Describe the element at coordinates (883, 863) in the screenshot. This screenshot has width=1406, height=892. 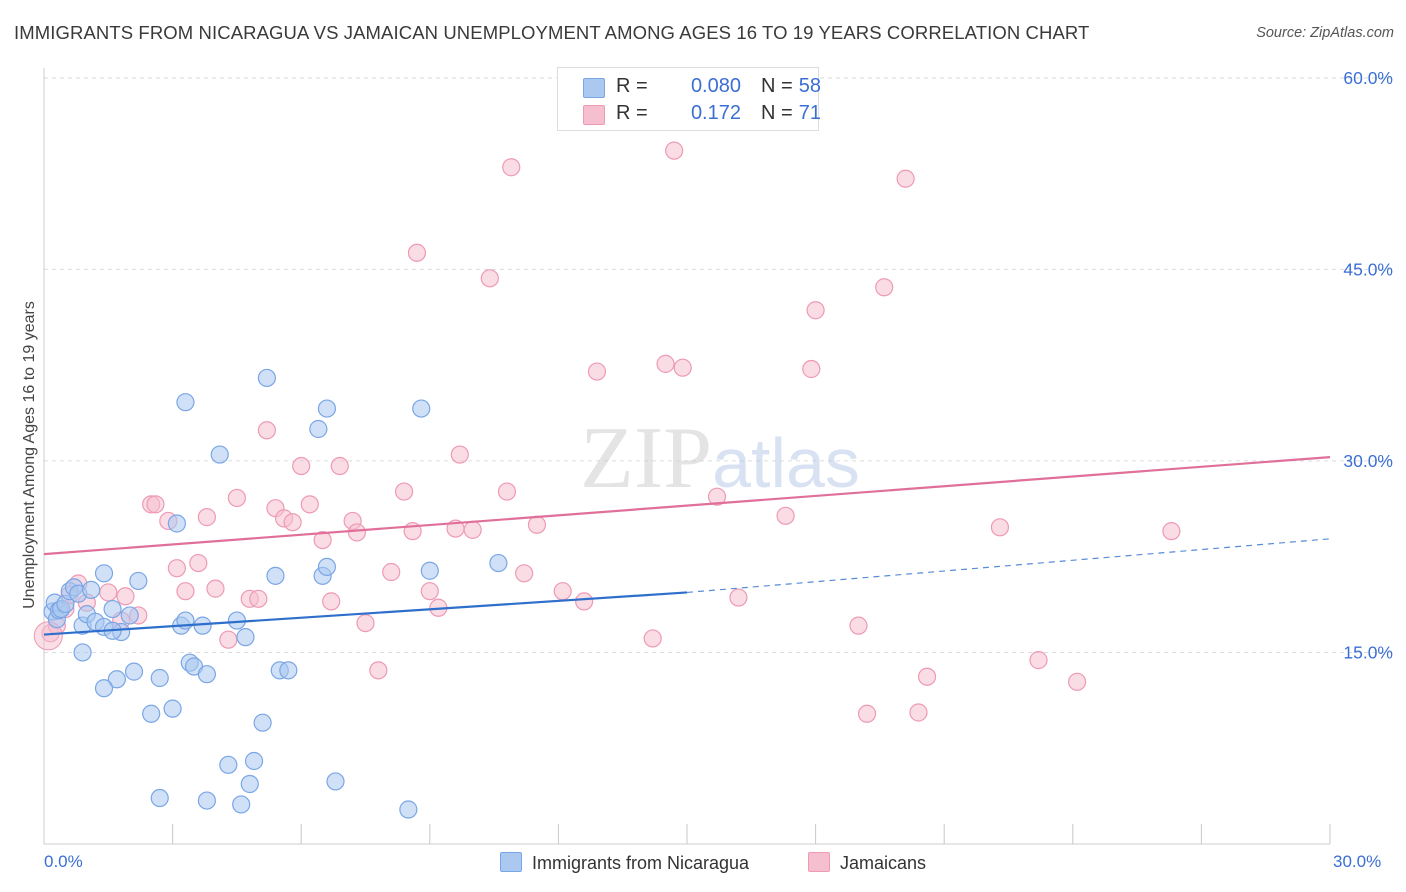
I see `bottom-legend-label: Jamaicans` at that location.